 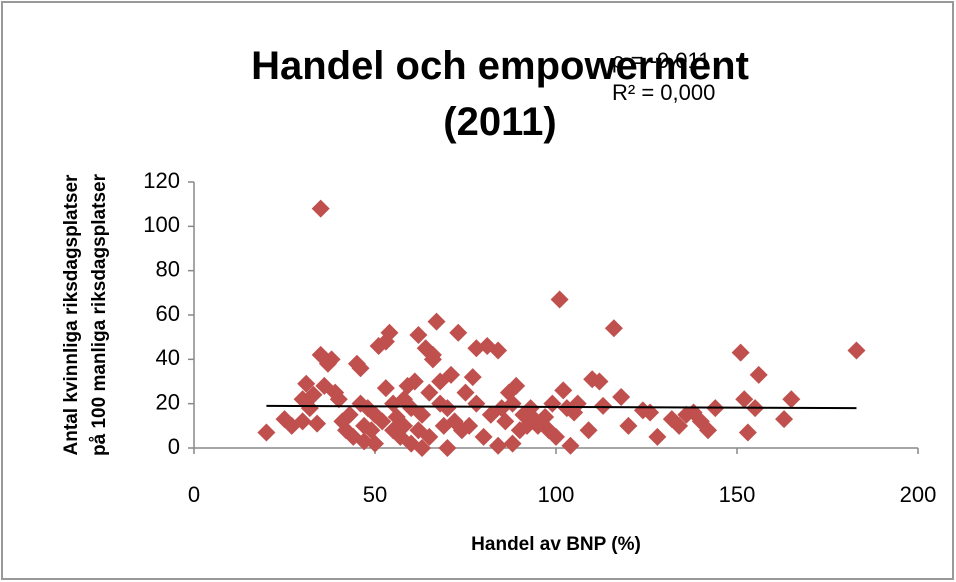 What do you see at coordinates (500, 94) in the screenshot?
I see `chart-title: Handel och empowerment (2011)` at bounding box center [500, 94].